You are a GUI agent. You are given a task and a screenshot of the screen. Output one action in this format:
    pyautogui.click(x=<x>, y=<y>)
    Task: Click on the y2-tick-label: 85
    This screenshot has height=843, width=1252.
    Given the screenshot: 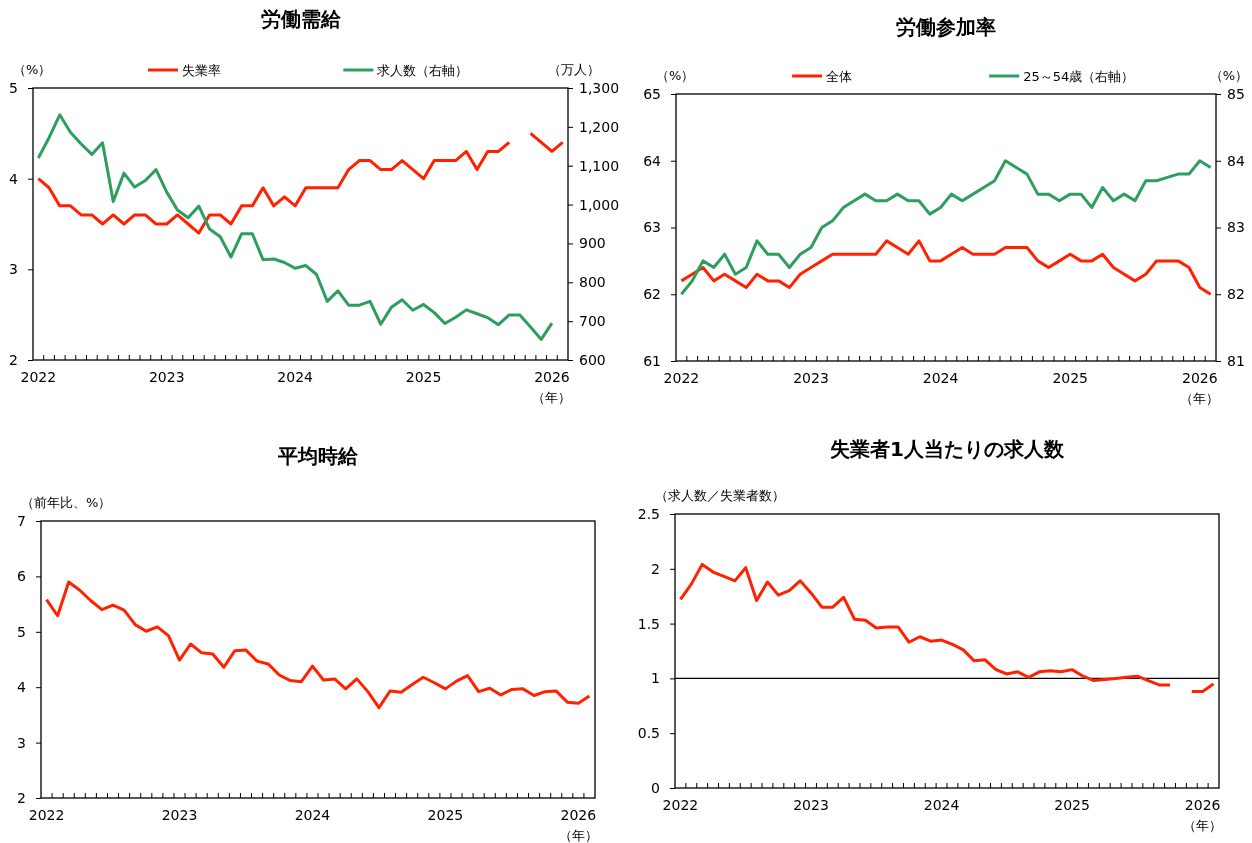 What is the action you would take?
    pyautogui.click(x=1236, y=93)
    